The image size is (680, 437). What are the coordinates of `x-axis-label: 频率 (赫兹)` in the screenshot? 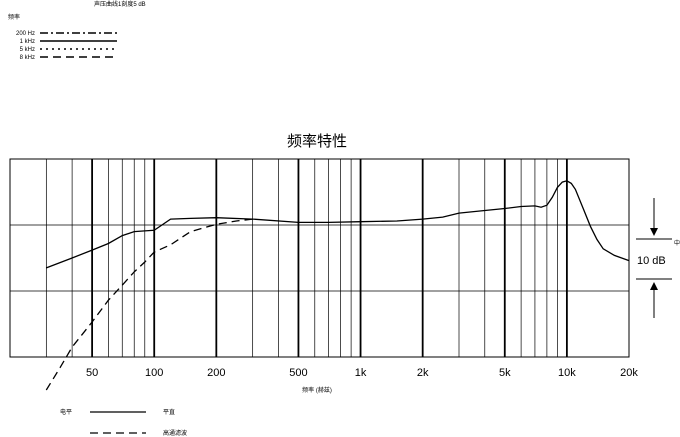 It's located at (317, 390).